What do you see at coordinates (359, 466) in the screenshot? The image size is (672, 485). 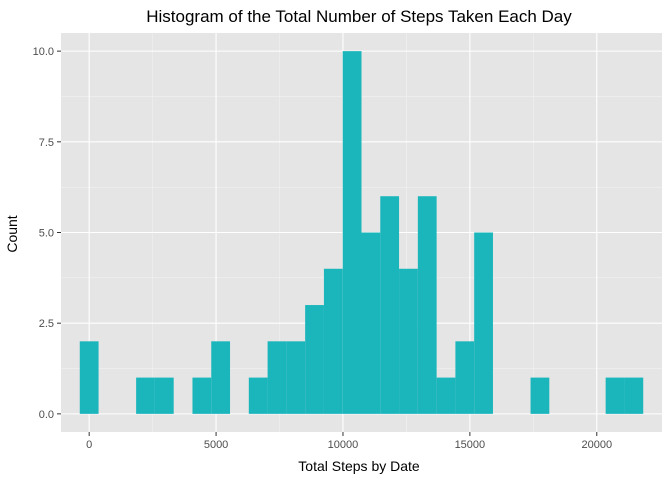 I see `x-axis-label: Total Steps by Date` at bounding box center [359, 466].